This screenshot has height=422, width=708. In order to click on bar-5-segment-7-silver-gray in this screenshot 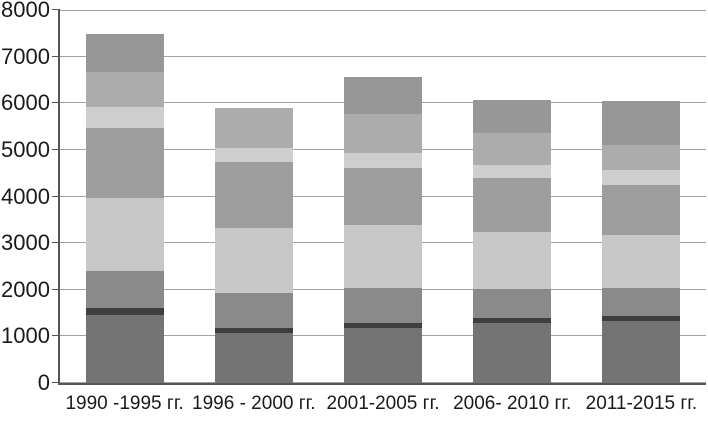, I will do `click(641, 157)`.